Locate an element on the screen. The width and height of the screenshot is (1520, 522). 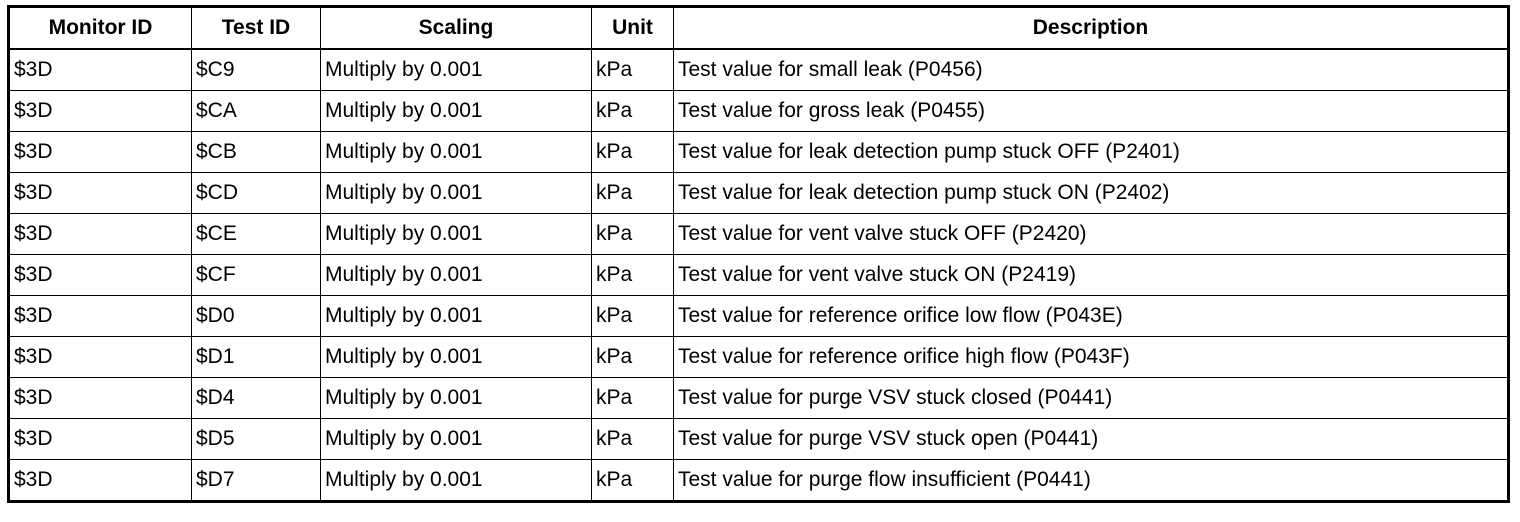
header-cell: Scaling is located at coordinates (456, 28).